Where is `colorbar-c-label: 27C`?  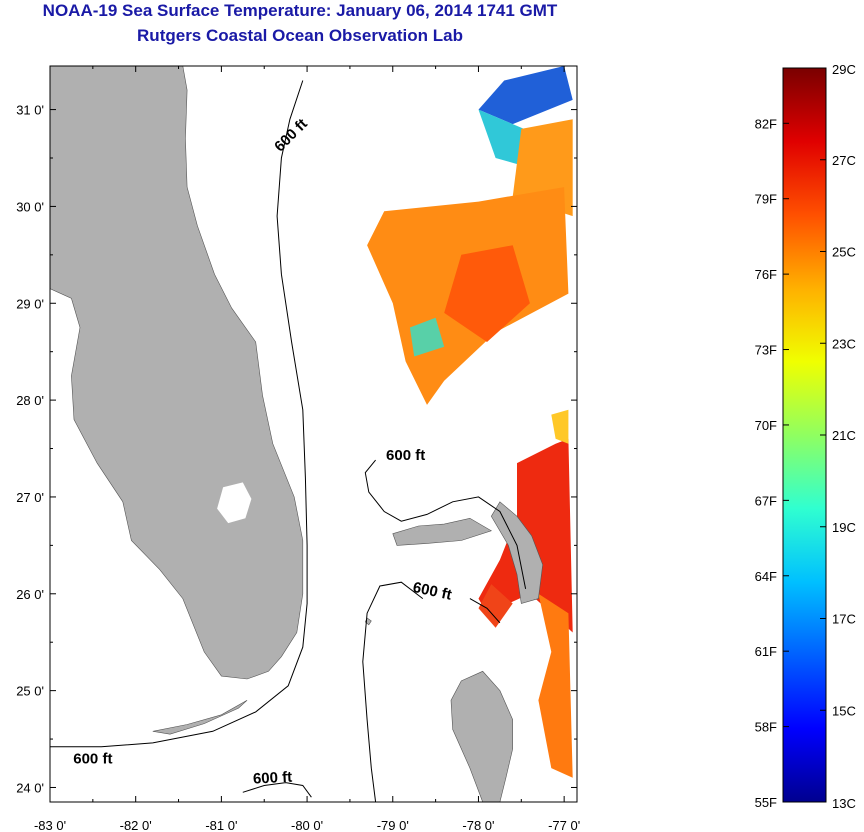 colorbar-c-label: 27C is located at coordinates (844, 160).